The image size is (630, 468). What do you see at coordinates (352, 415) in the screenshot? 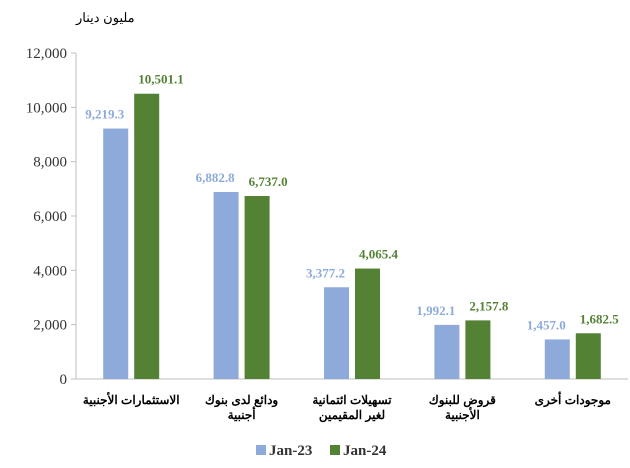
I see `x-category-label: لغير المقيمين` at bounding box center [352, 415].